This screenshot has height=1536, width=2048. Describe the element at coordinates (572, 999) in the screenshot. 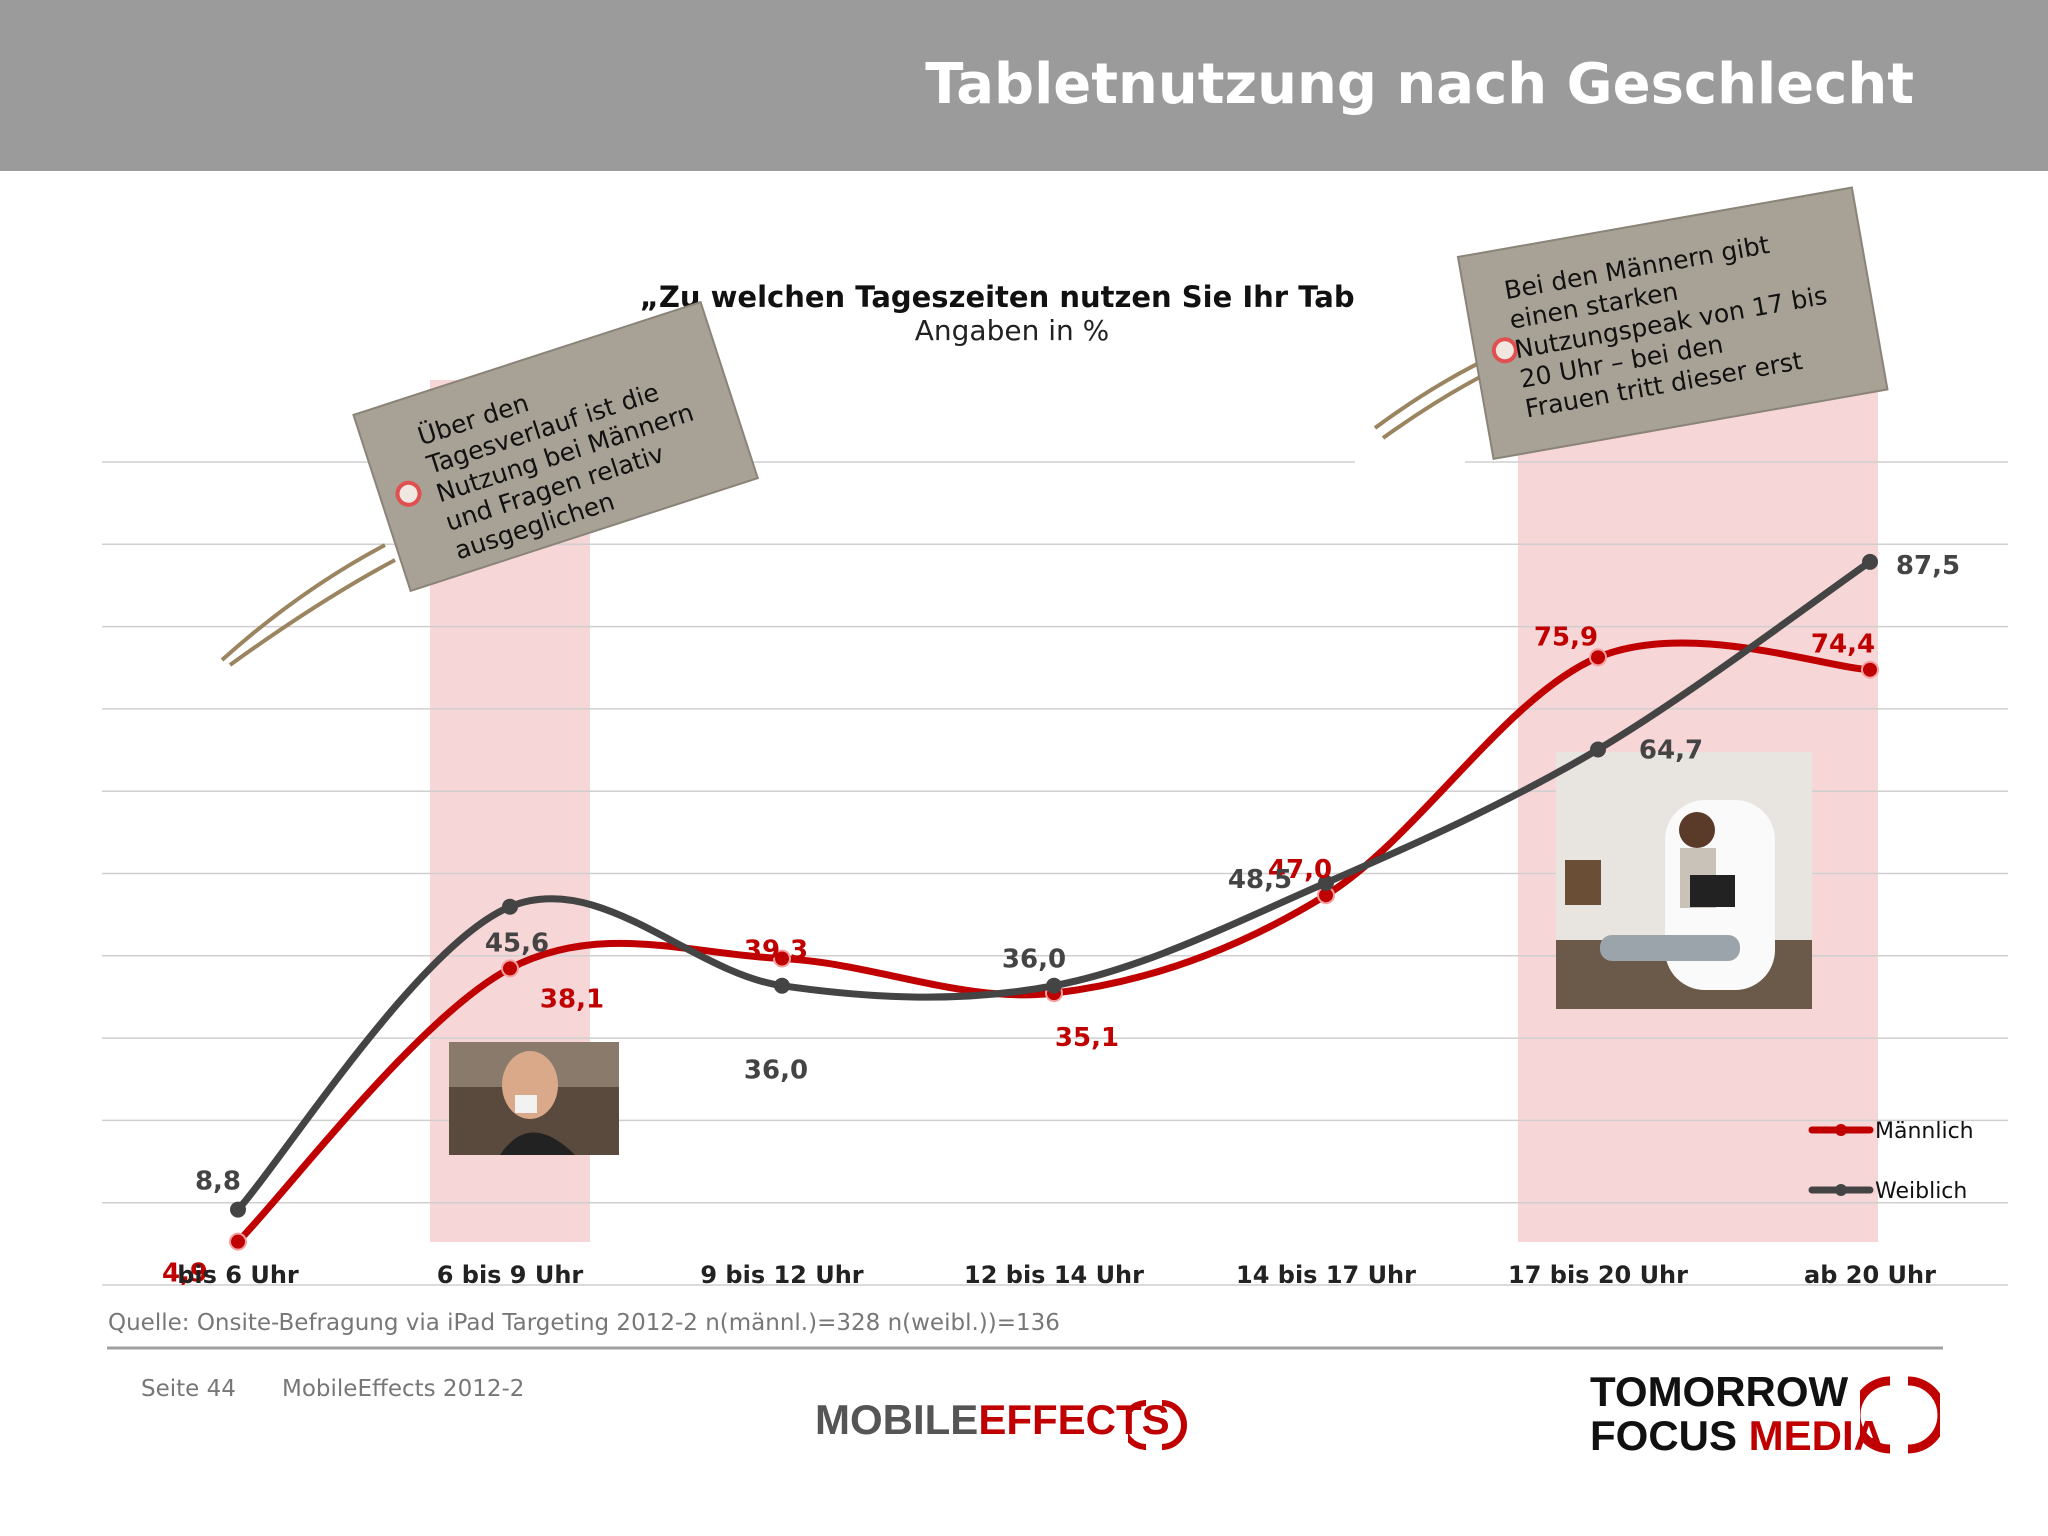

I see `data-label: 38,1` at that location.